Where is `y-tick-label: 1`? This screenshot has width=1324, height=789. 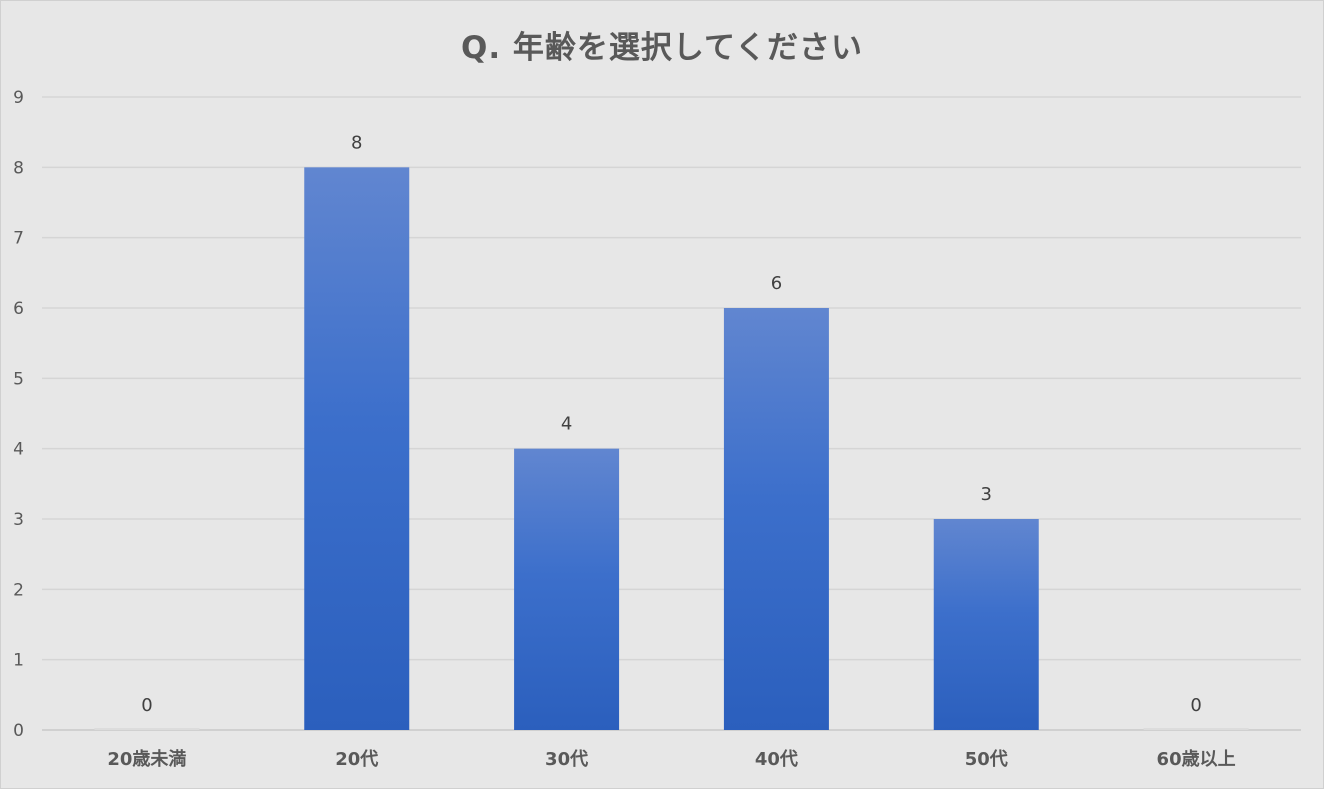
y-tick-label: 1 is located at coordinates (18, 661).